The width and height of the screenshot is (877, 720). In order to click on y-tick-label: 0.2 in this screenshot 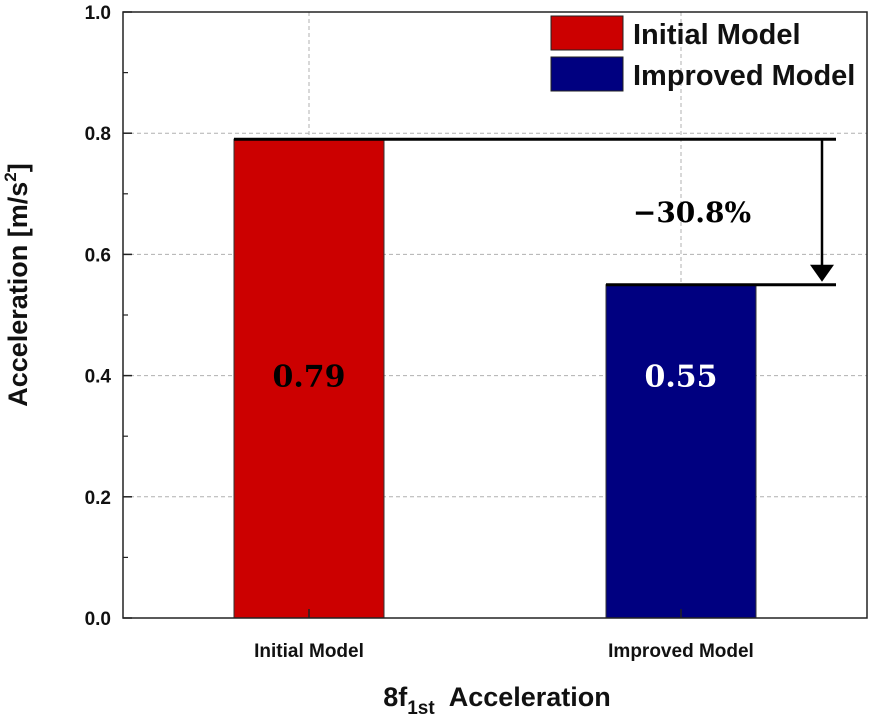, I will do `click(98, 498)`.